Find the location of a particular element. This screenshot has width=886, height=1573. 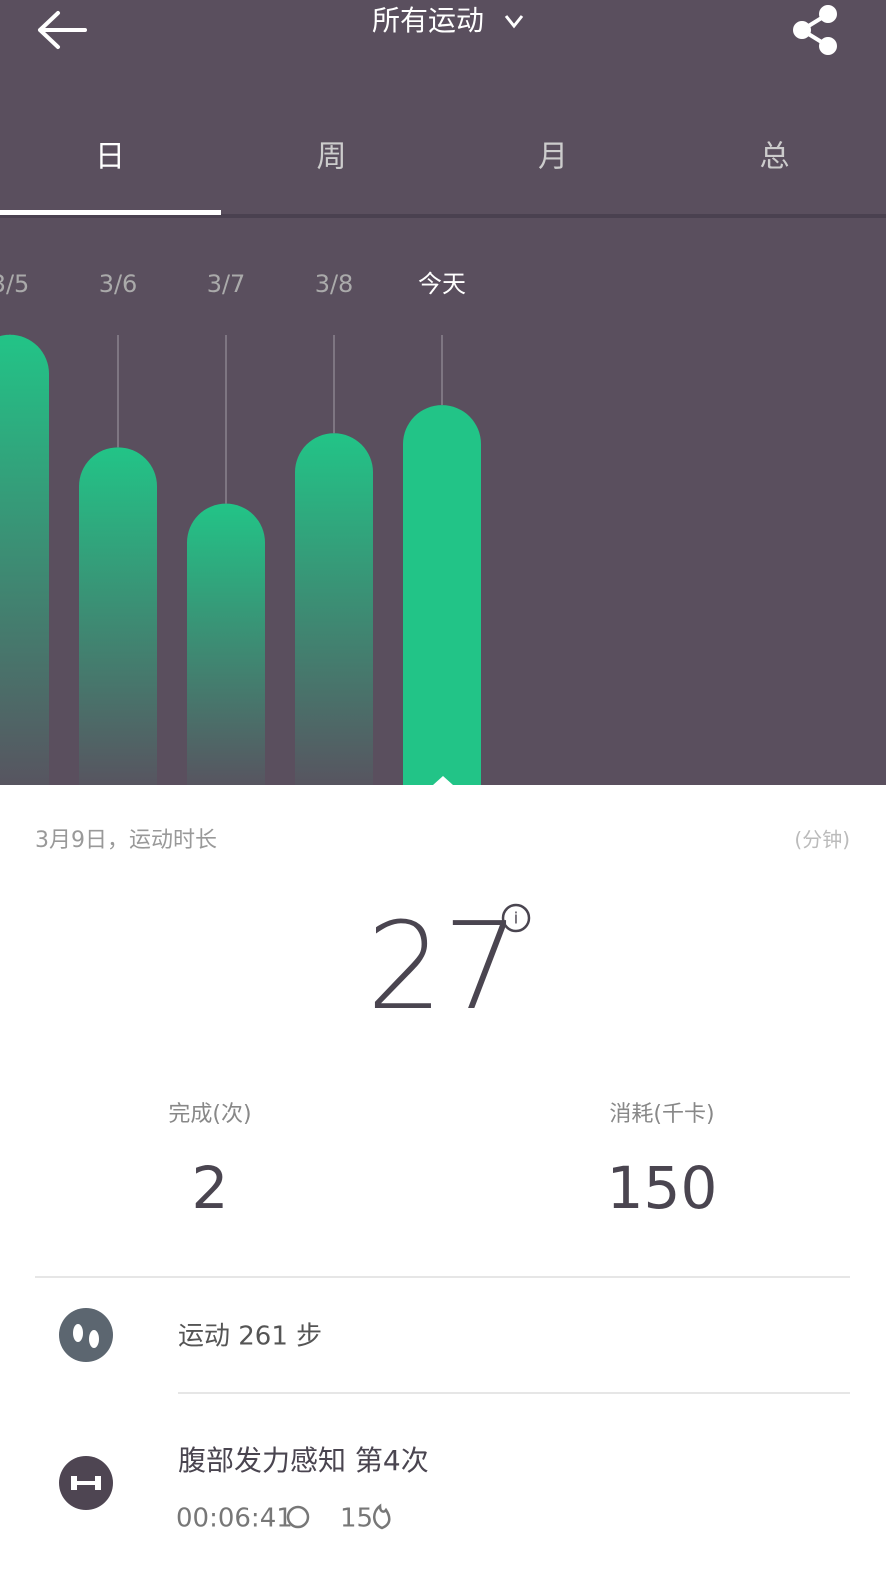

svg-text: i is located at coordinates (516, 918).